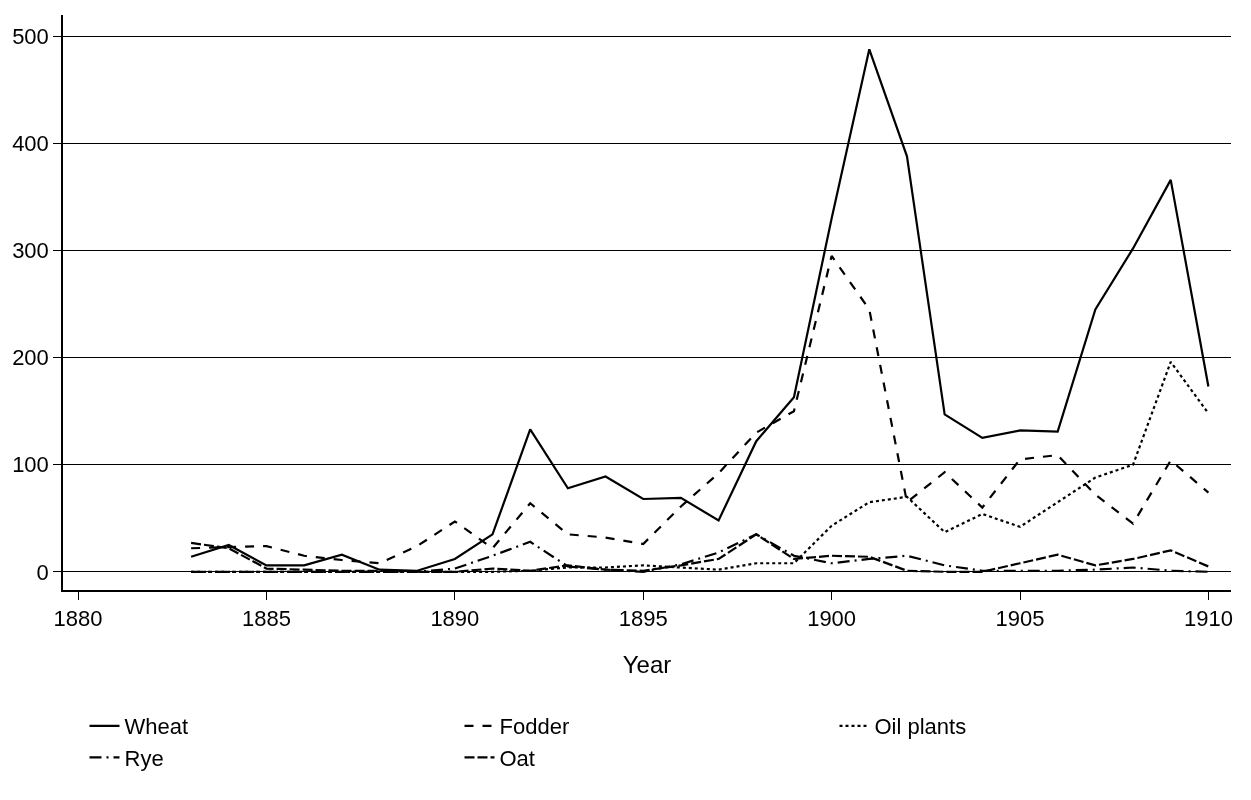  What do you see at coordinates (1208, 619) in the screenshot?
I see `x-tick-label: 1910` at bounding box center [1208, 619].